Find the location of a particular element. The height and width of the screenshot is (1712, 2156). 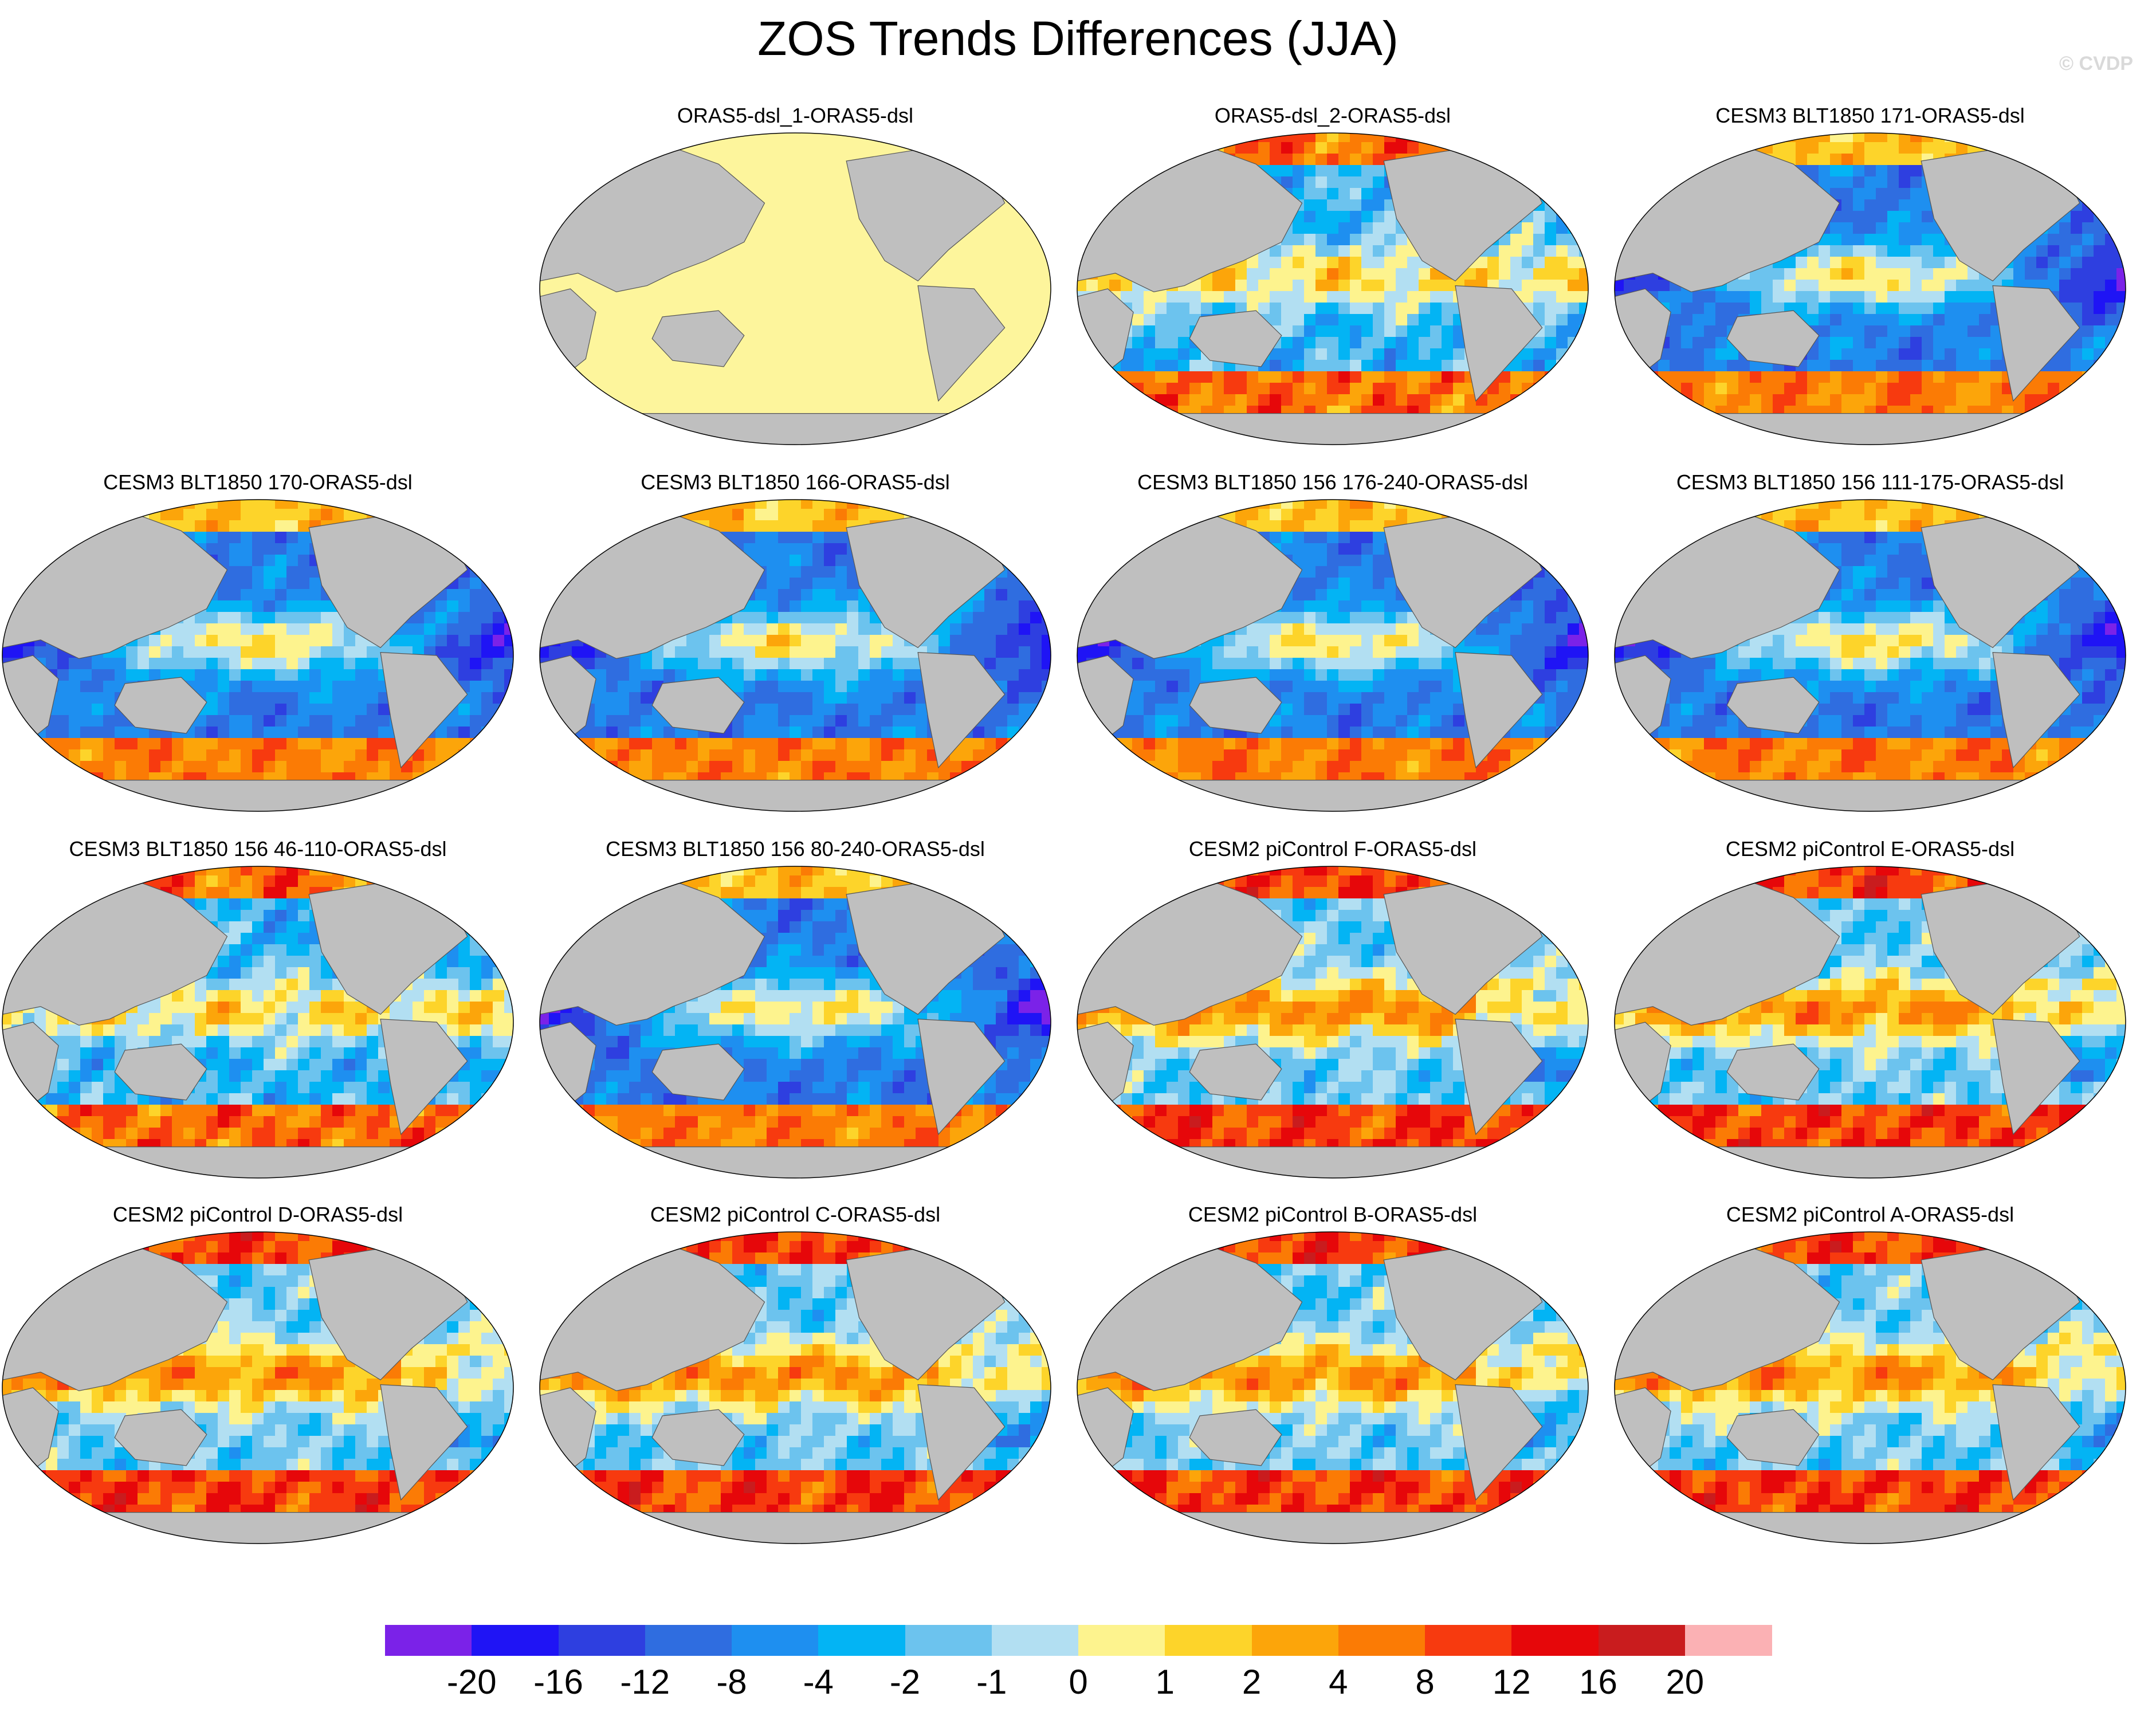

colorbar-tick-label: 1 is located at coordinates (1165, 1682).